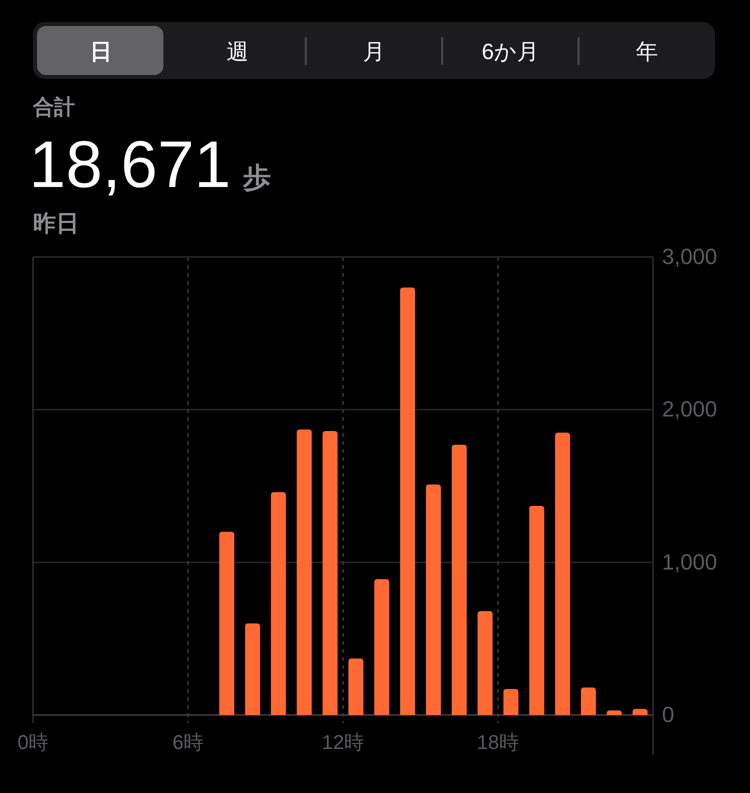 Image resolution: width=750 pixels, height=793 pixels. I want to click on x-tick-label: 18時, so click(498, 743).